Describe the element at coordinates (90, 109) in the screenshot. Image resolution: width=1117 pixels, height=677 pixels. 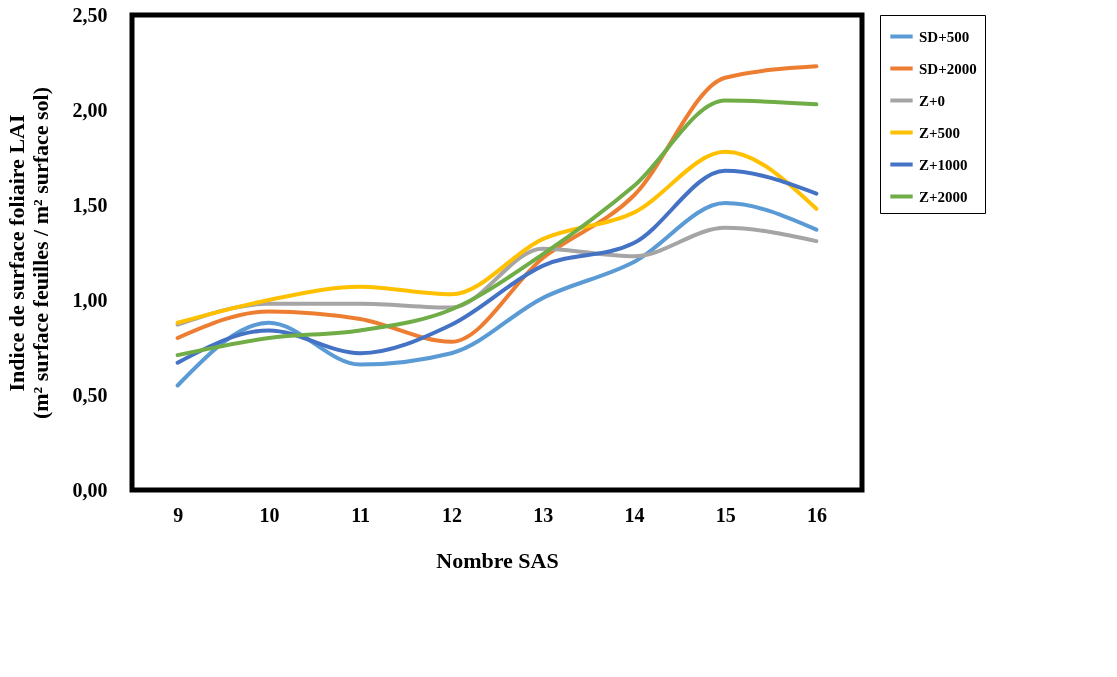
I see `y-tick-label: 2,00` at that location.